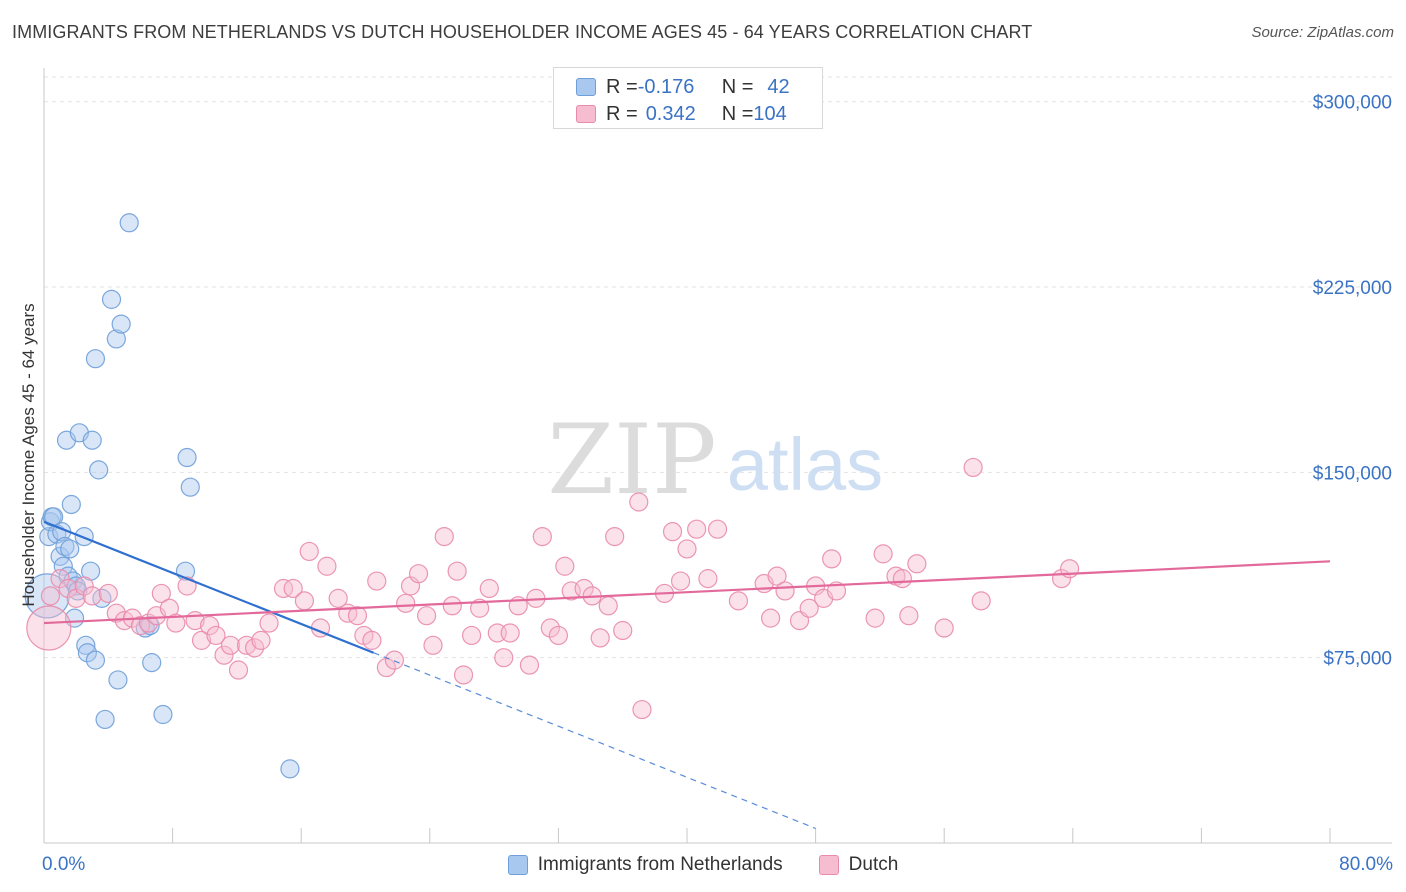 The height and width of the screenshot is (892, 1406). I want to click on legend-label-dutch: Dutch, so click(873, 864).